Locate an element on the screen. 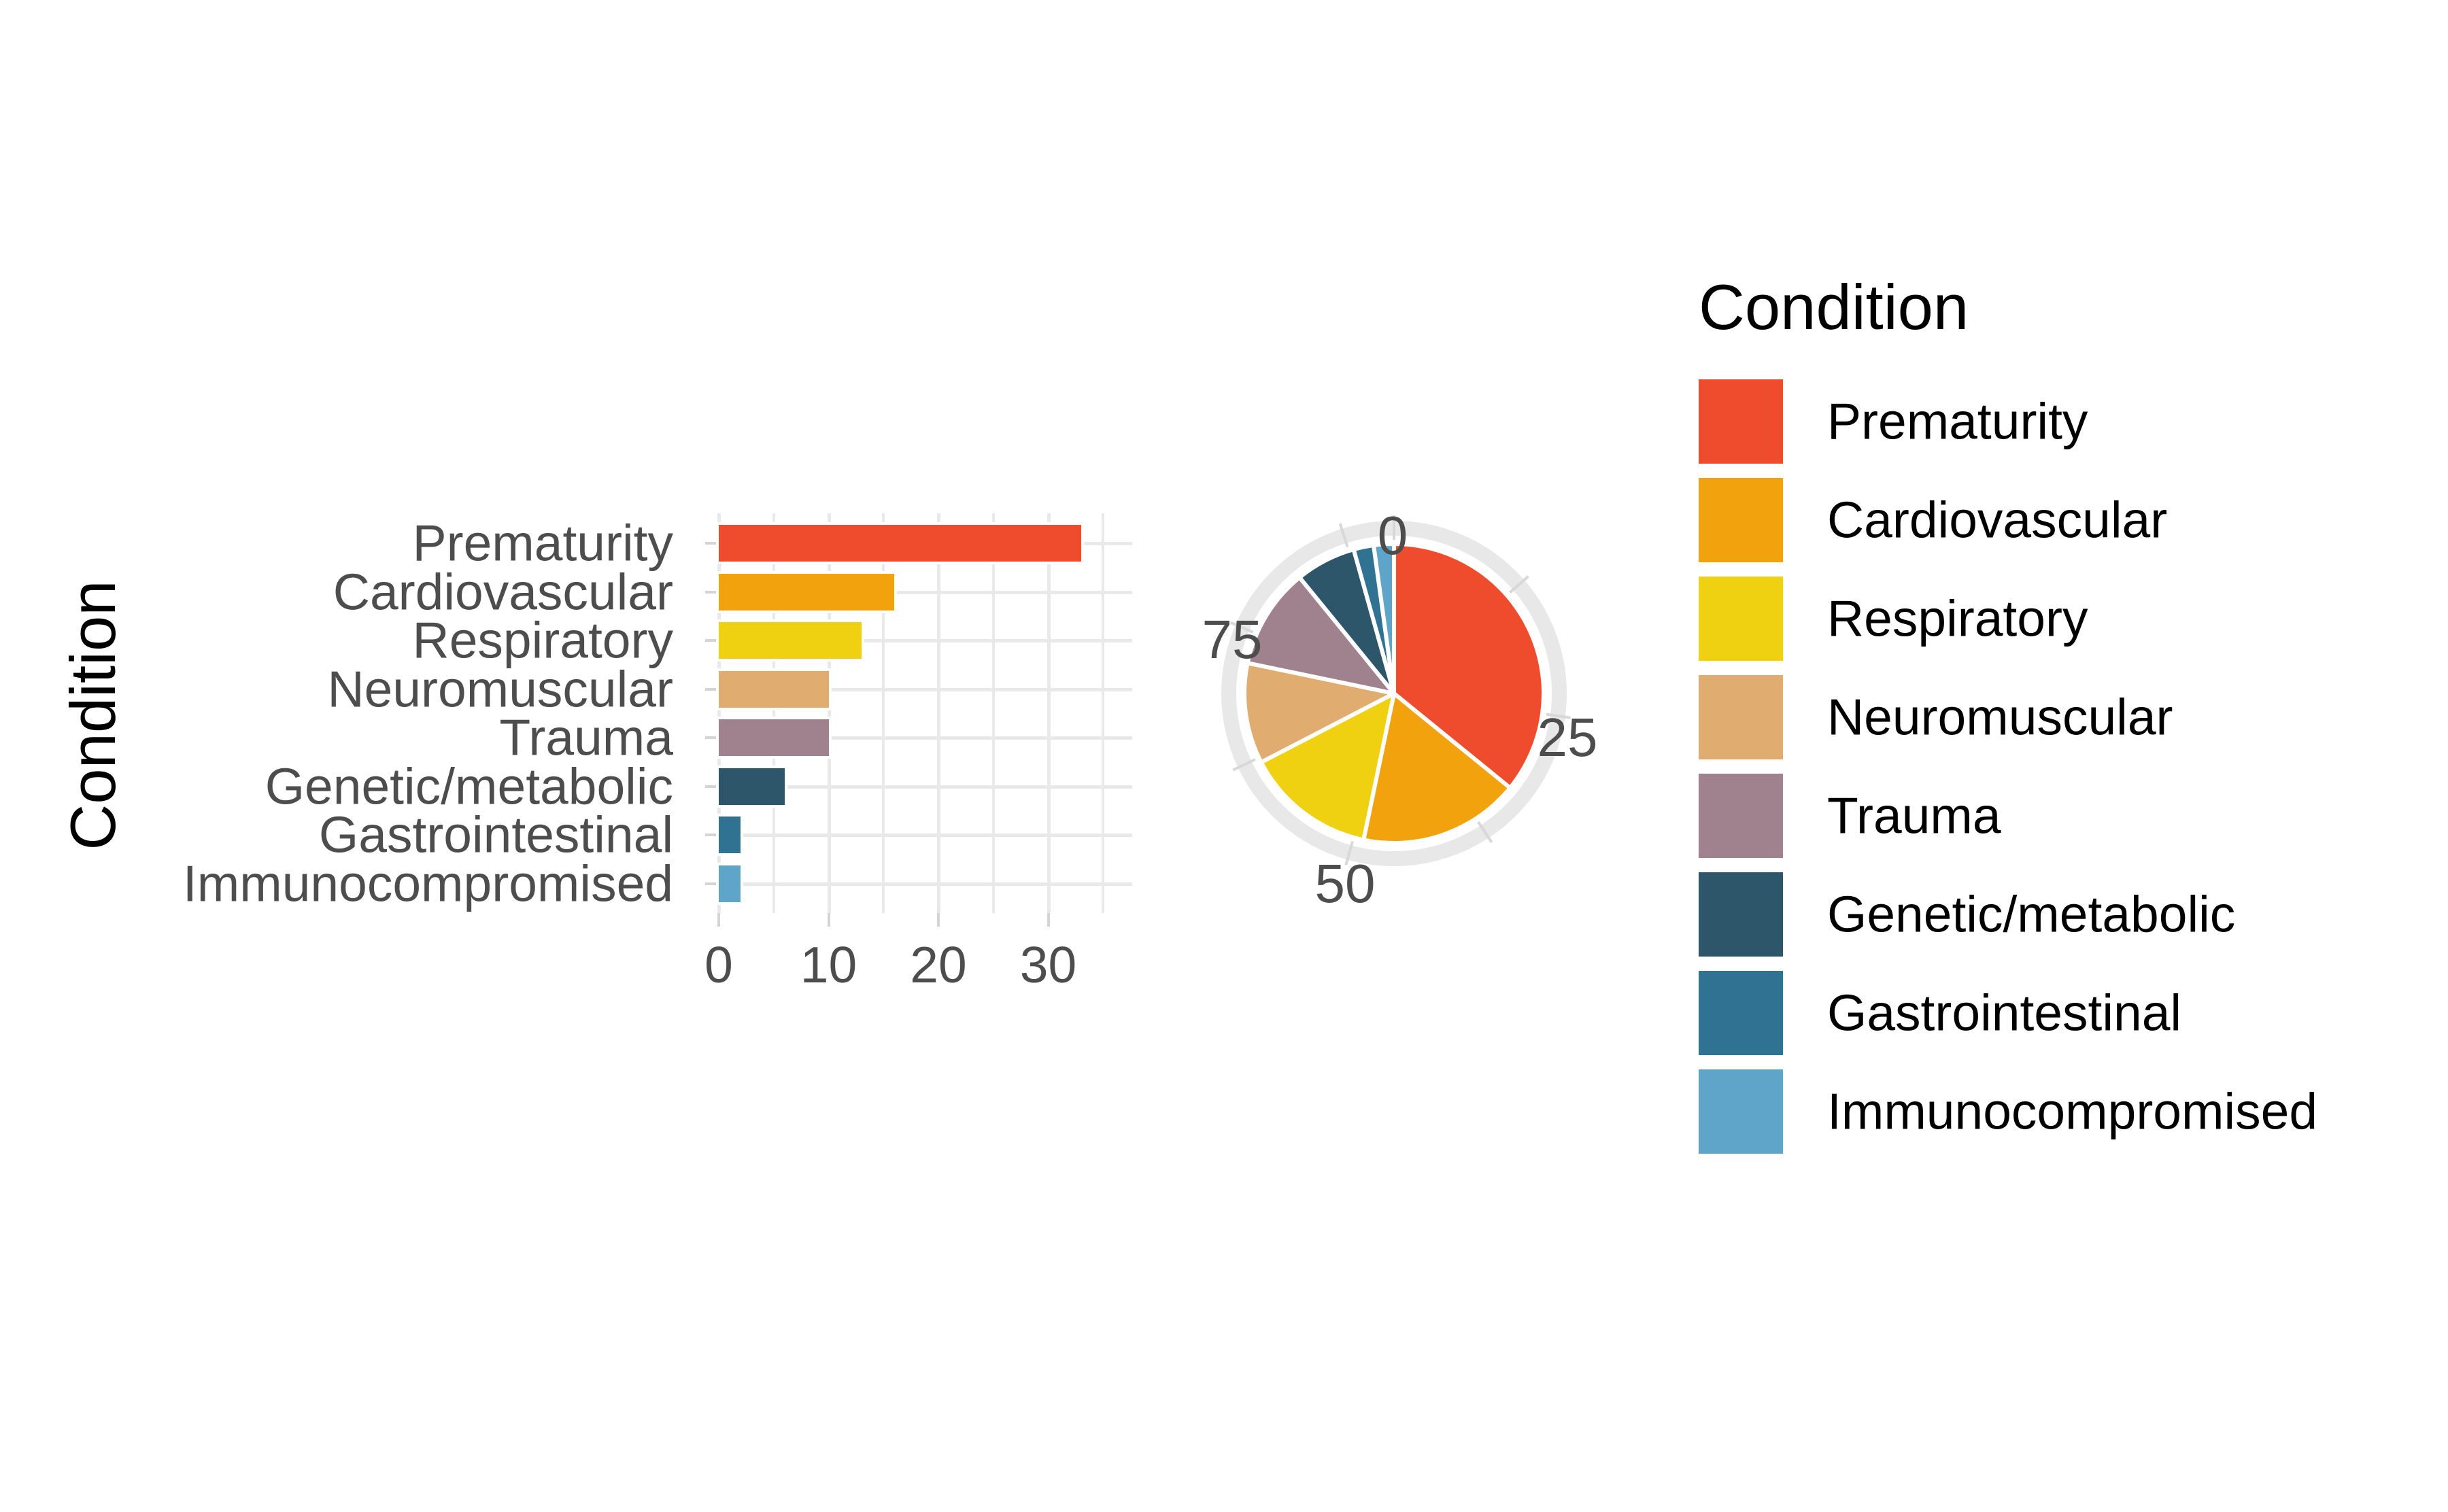  pie-chart is located at coordinates (1396, 690).